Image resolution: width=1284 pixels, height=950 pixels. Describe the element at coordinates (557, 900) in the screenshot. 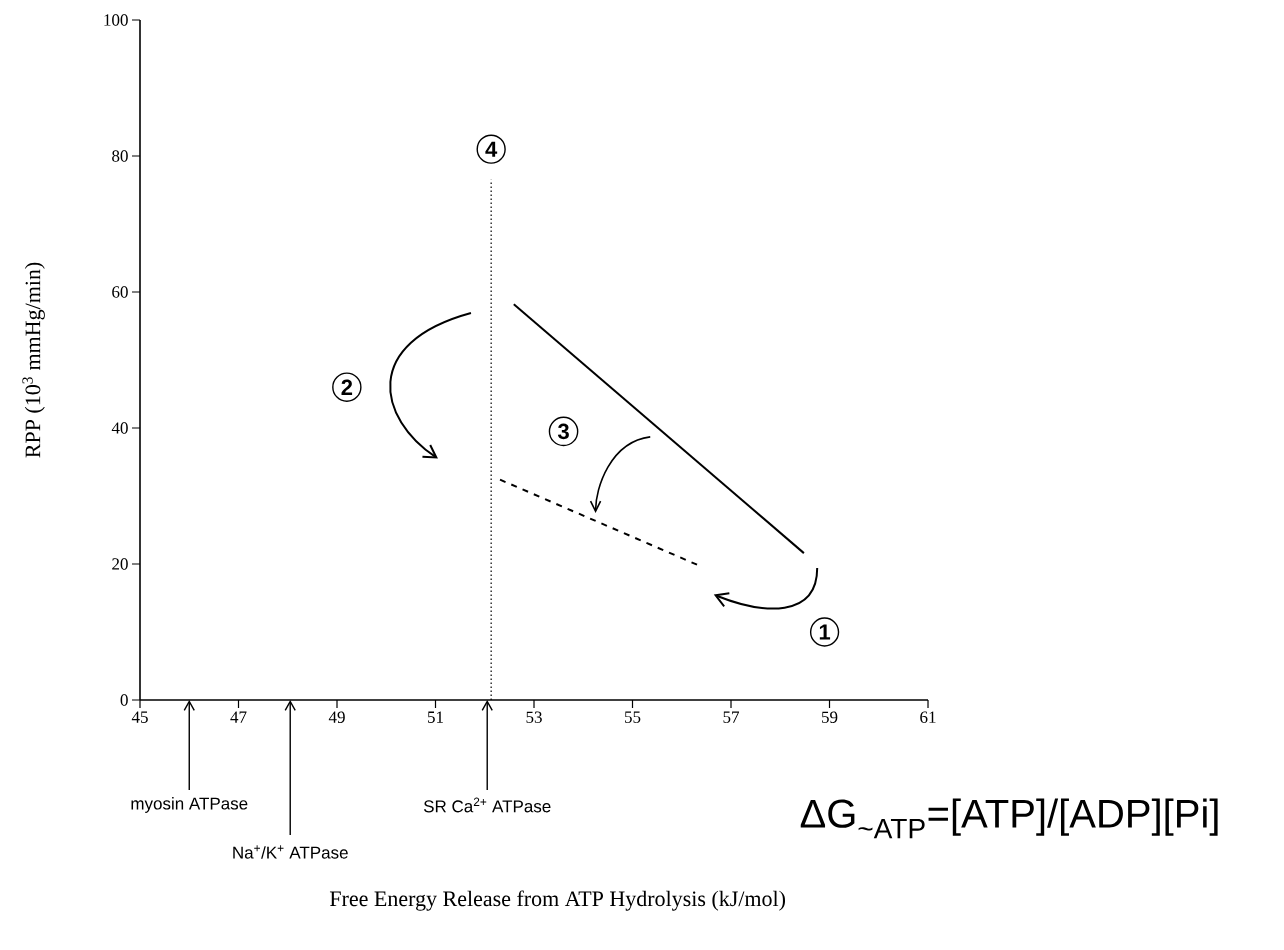

I see `text: Free Energy Release from ATP Hydrolysis (kJ/mol)` at that location.